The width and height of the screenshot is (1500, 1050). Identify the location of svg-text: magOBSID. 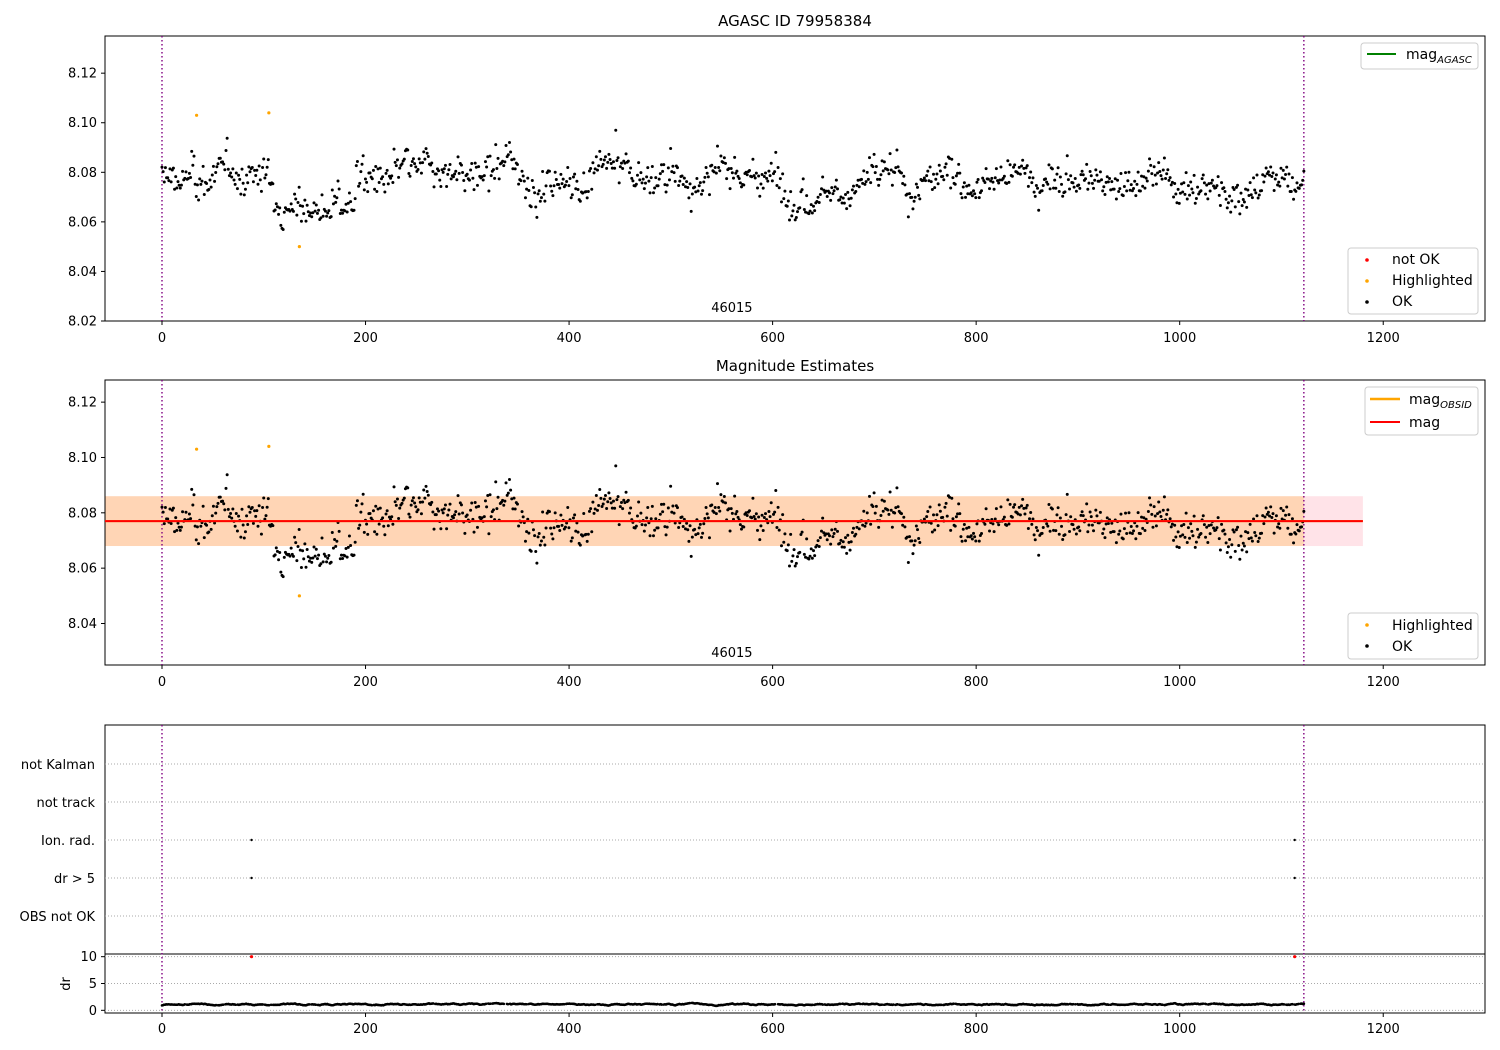
(1440, 401).